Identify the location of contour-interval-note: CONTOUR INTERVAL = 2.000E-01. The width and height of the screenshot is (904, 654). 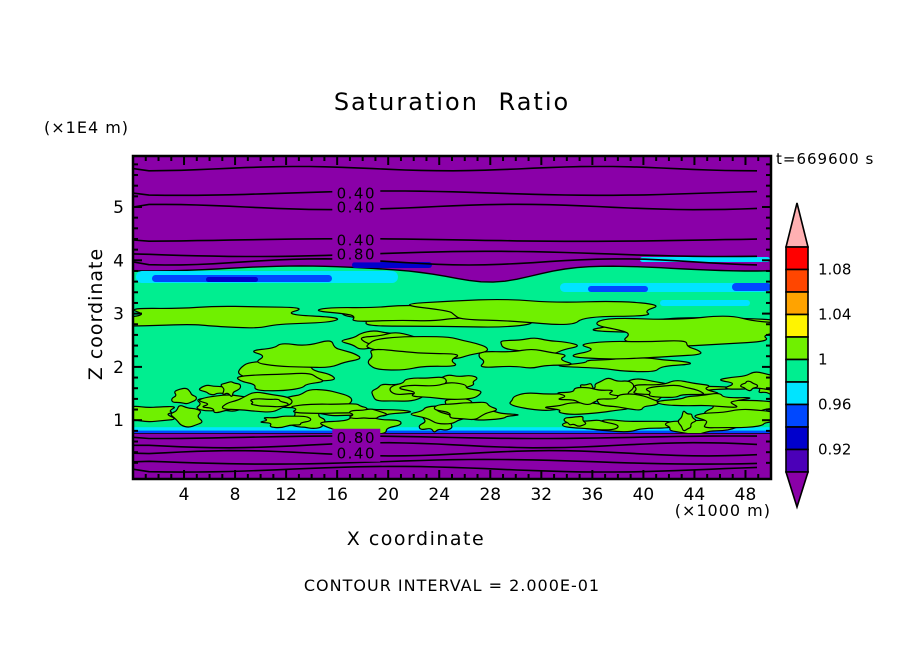
(452, 585).